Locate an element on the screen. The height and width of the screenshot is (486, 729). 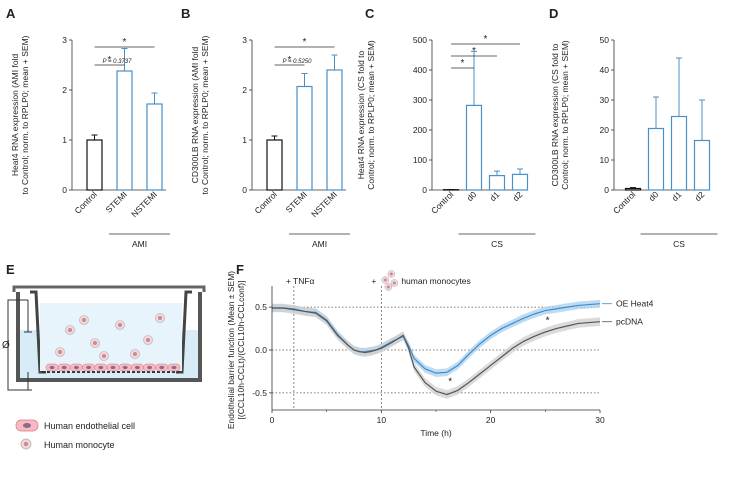
x-tick-label: 0 is located at coordinates (272, 420).